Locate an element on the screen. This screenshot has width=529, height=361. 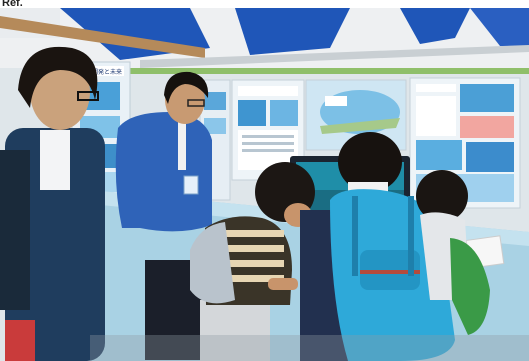
child-right is located at coordinates (453, 252).